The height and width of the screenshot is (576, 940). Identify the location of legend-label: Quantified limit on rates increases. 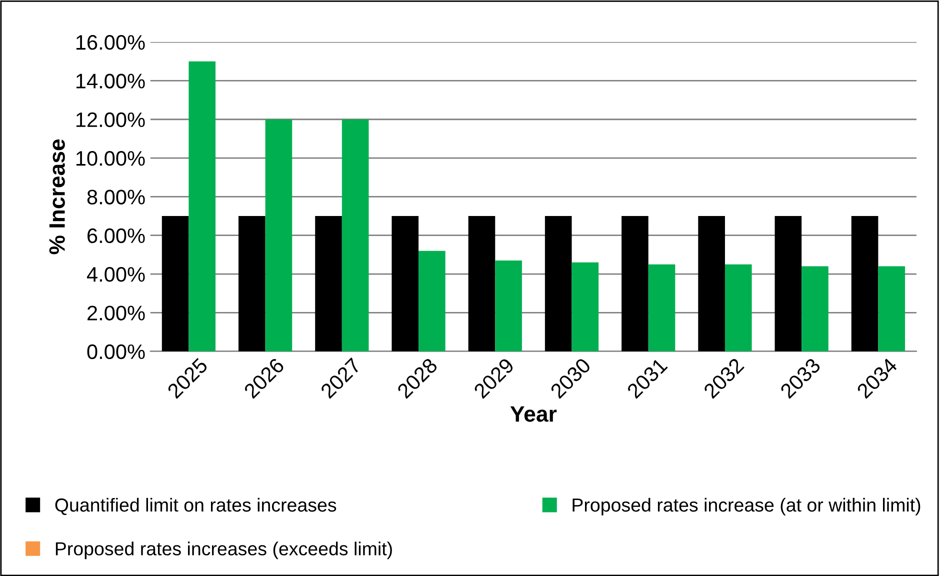
(195, 507).